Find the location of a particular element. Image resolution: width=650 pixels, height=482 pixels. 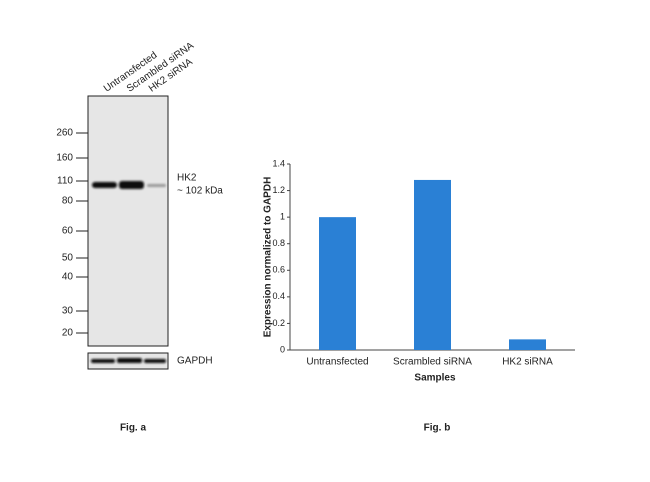

marker-label: 60 is located at coordinates (68, 231).